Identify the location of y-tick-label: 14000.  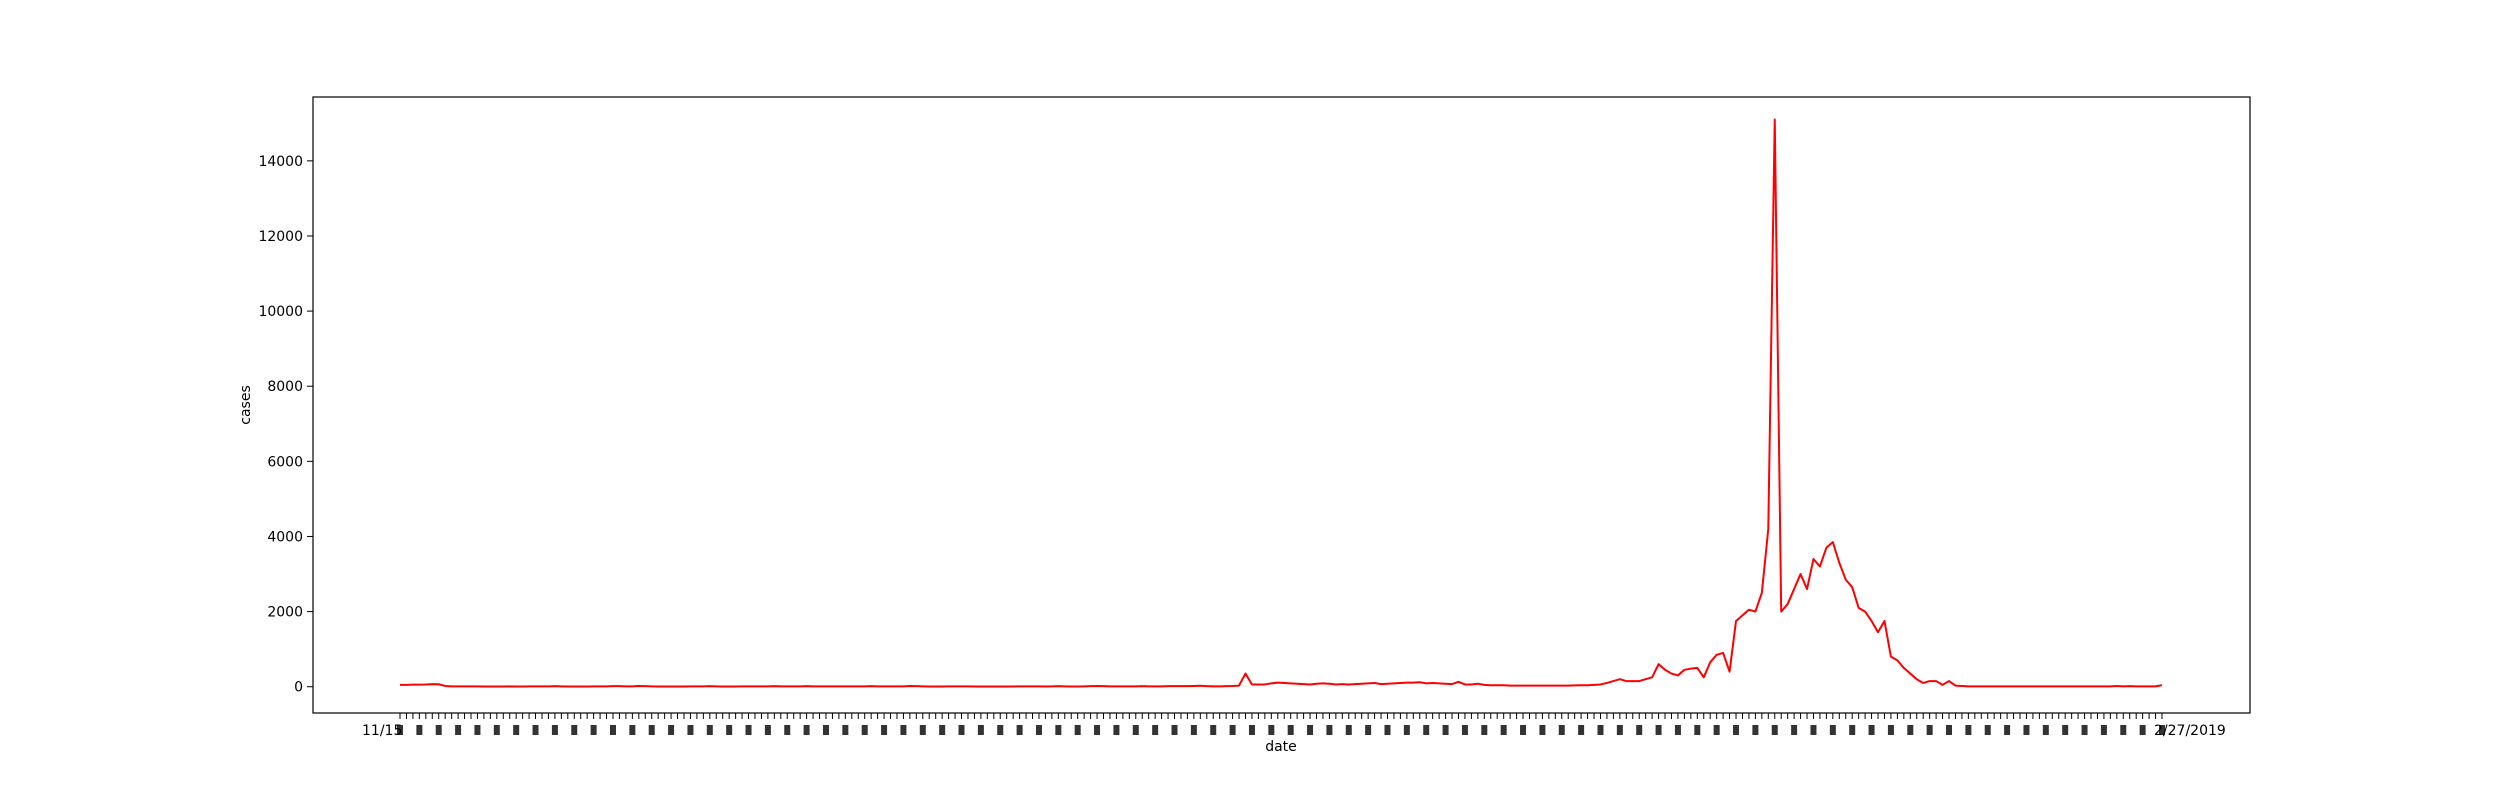
(280, 162).